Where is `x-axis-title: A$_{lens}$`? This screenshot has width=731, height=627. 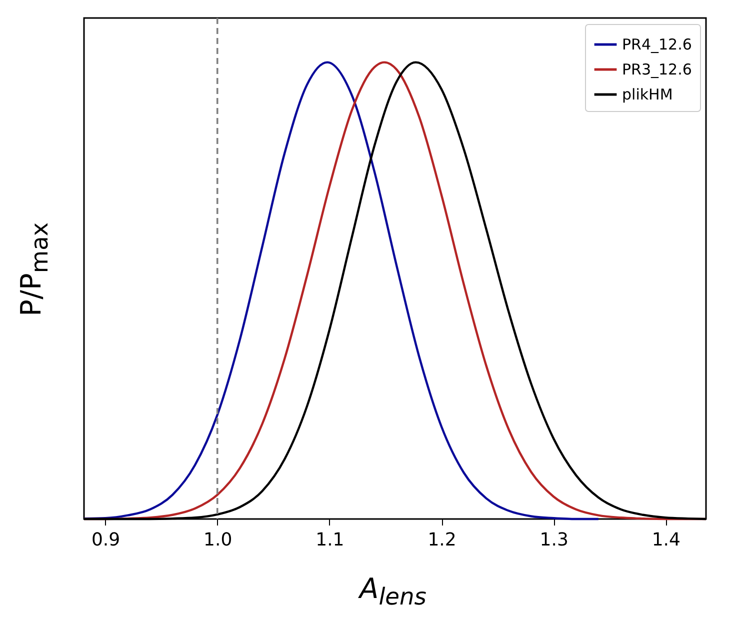
x-axis-title: A$_{lens}$ is located at coordinates (392, 591).